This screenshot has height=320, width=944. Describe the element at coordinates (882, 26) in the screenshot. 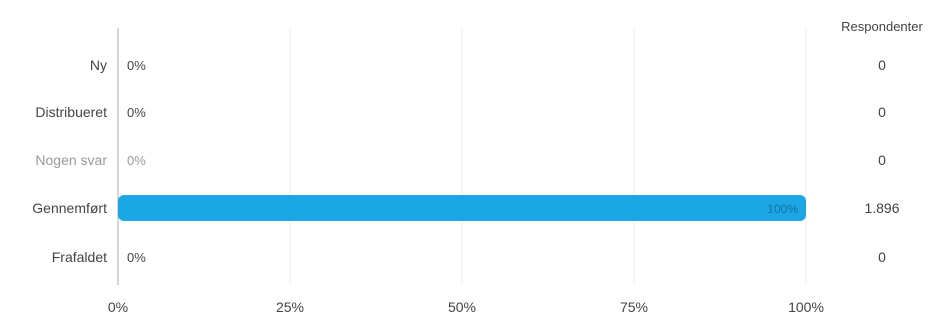

I see `respondents-header: Respondenter` at that location.